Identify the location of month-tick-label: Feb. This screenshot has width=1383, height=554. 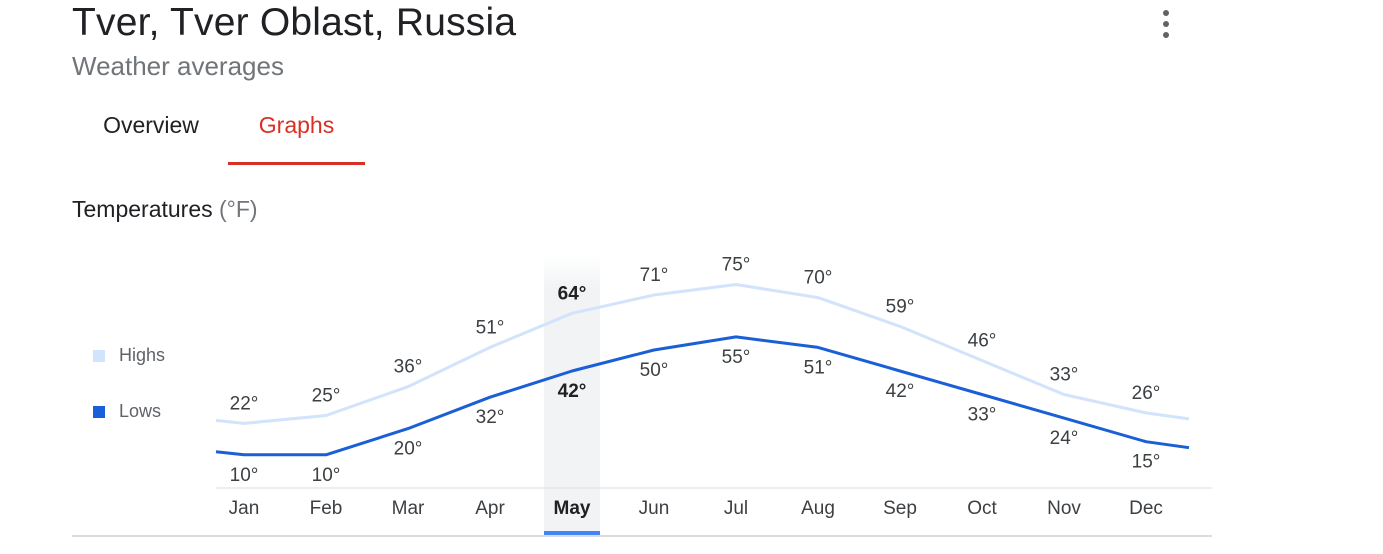
(326, 508).